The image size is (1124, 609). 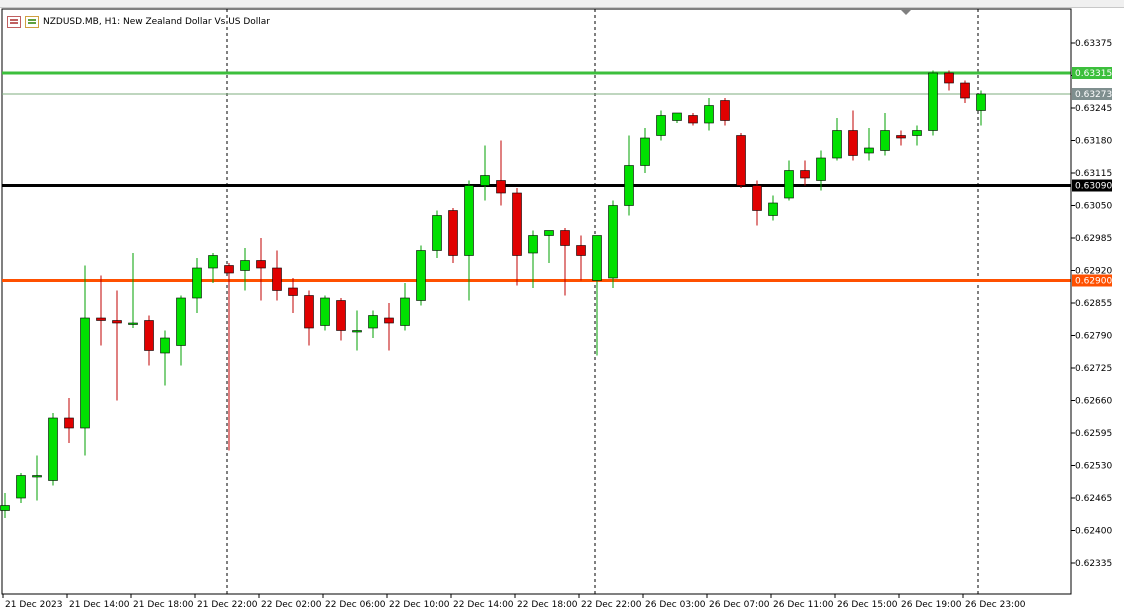 I want to click on time-tick-label: 26 Dec 15:00, so click(x=867, y=604).